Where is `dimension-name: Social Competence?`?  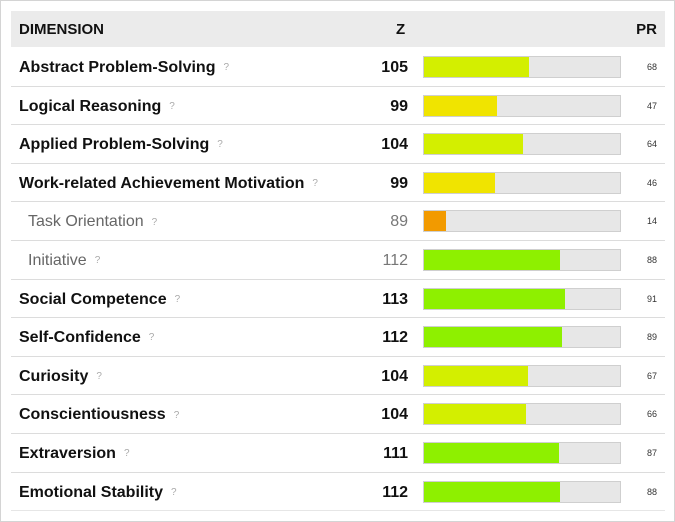
dimension-name: Social Competence? is located at coordinates (99, 300).